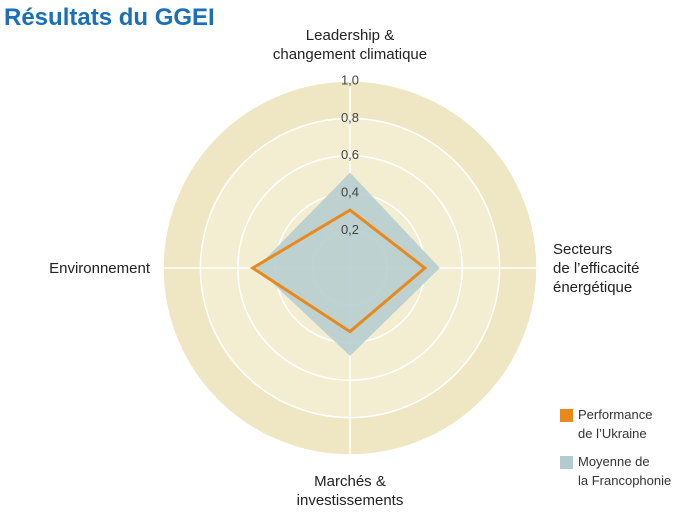  What do you see at coordinates (625, 471) in the screenshot?
I see `legend-label: Moyenne de la Francophonie` at bounding box center [625, 471].